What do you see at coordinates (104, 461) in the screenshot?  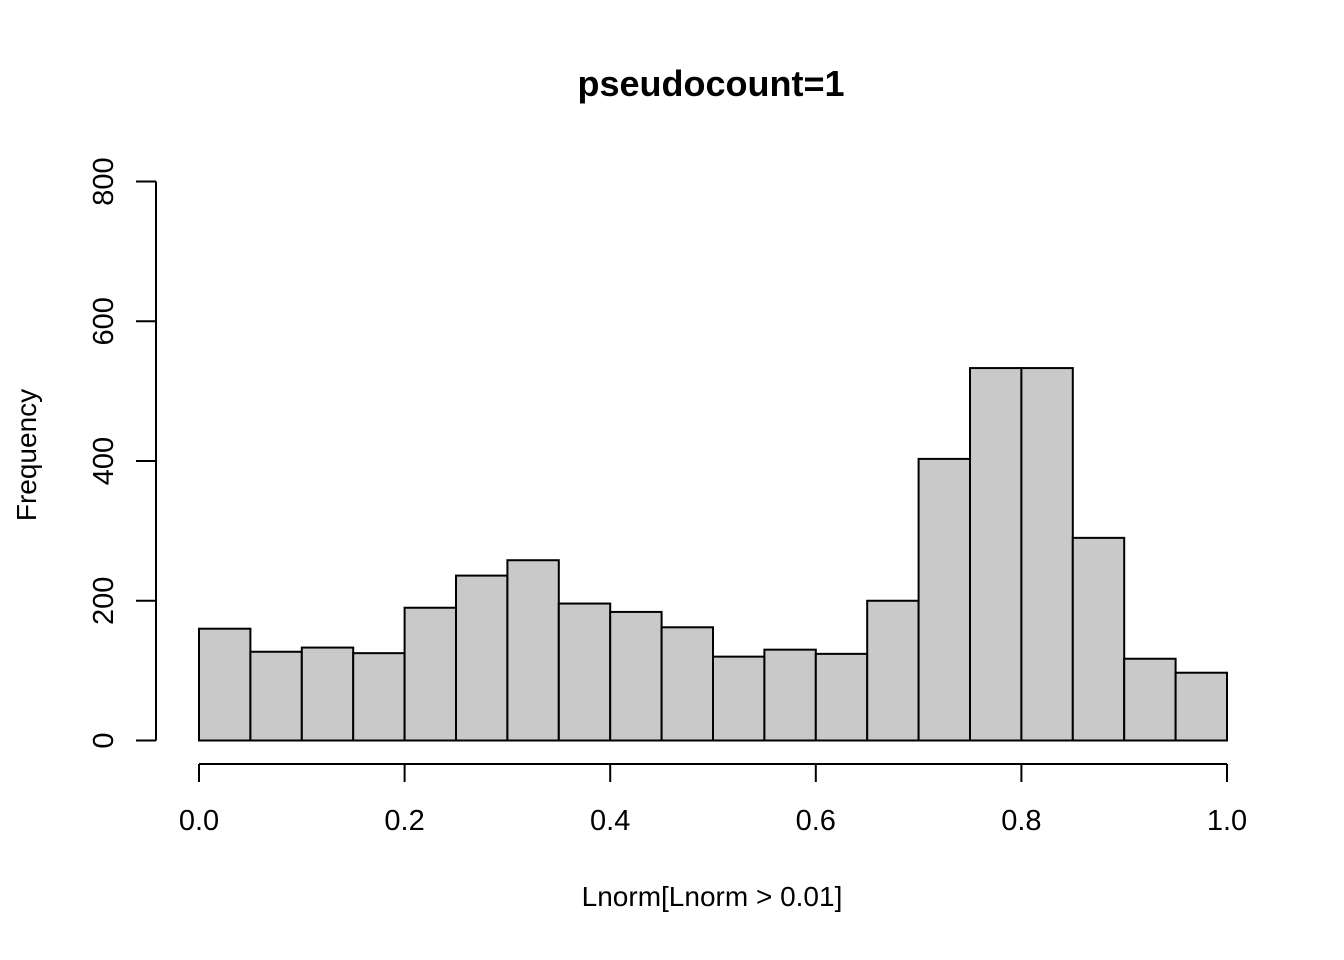 I see `y-tick-label: 400` at bounding box center [104, 461].